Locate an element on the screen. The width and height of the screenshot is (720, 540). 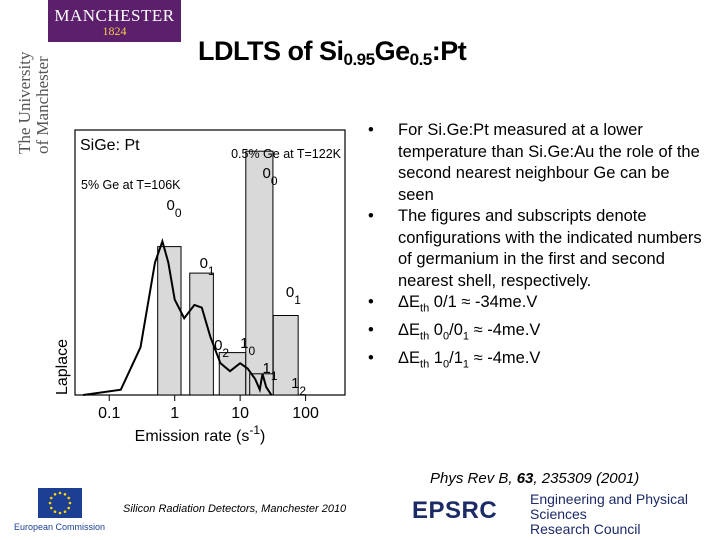
peak-label: 10 is located at coordinates (247, 346).